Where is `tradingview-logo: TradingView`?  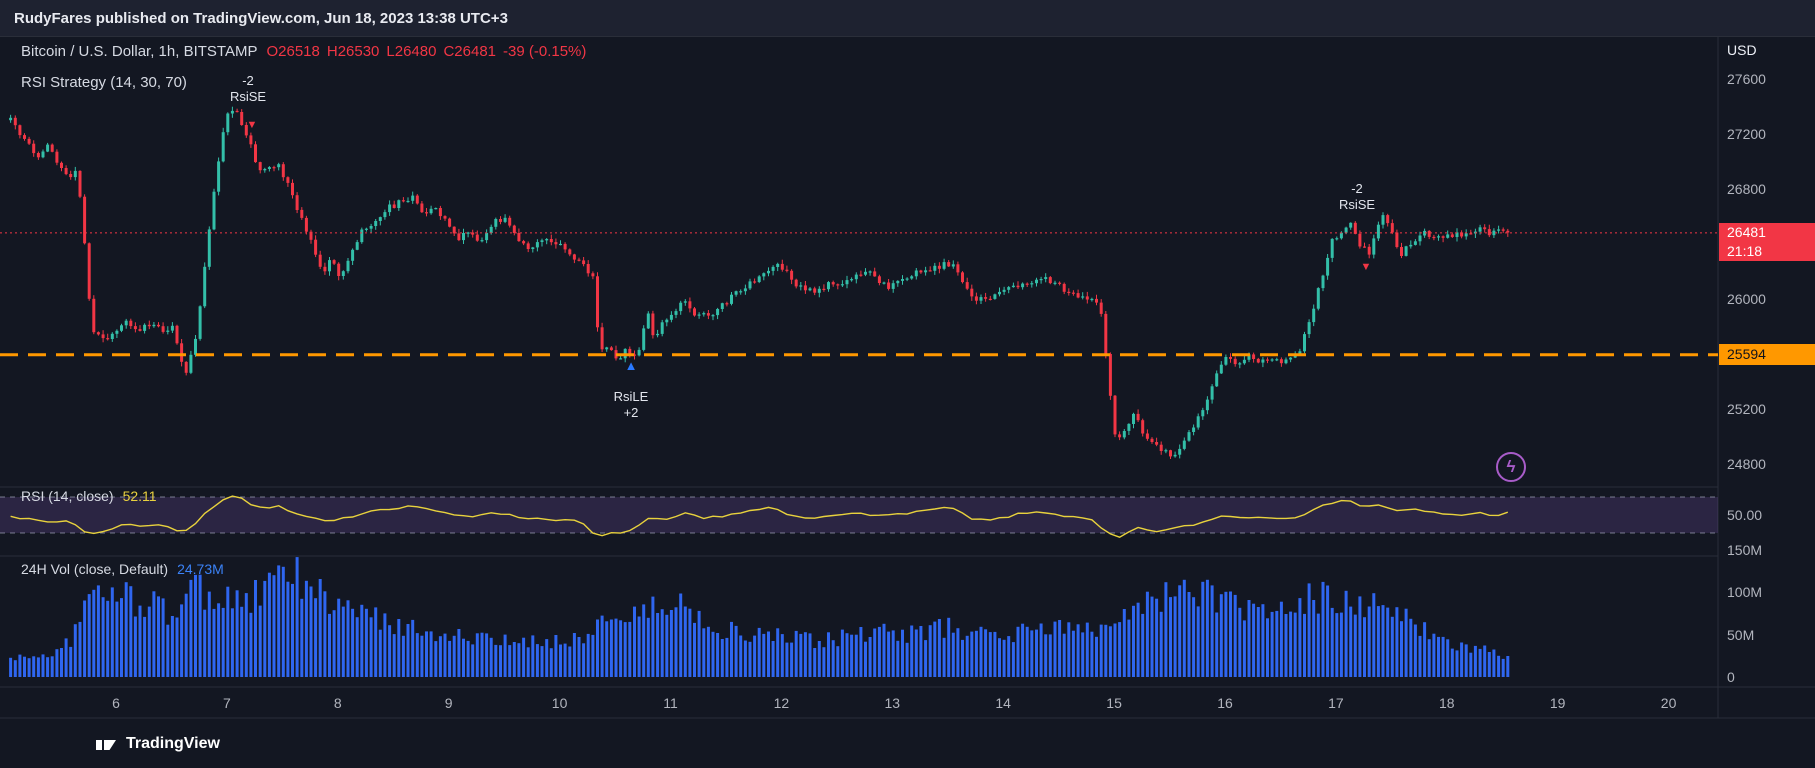
tradingview-logo: TradingView is located at coordinates (158, 744).